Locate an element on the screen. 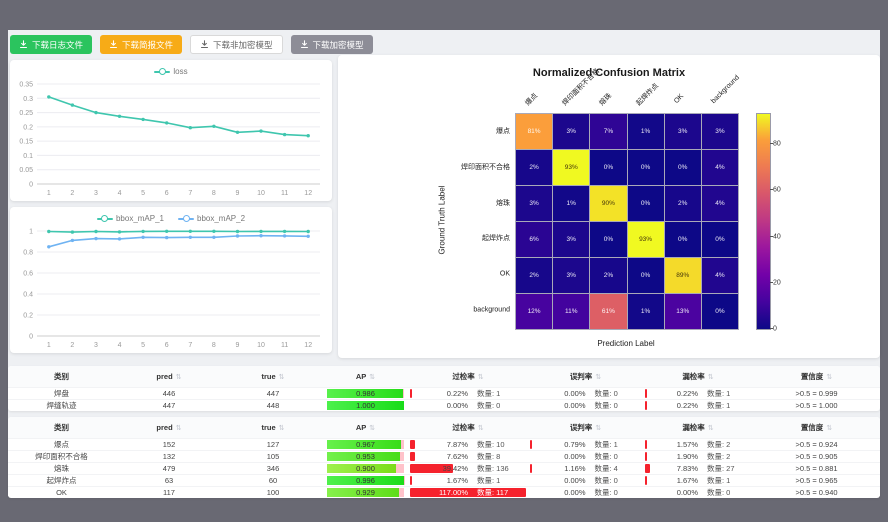 The width and height of the screenshot is (888, 522). rate-value: 0.22% is located at coordinates (687, 393).